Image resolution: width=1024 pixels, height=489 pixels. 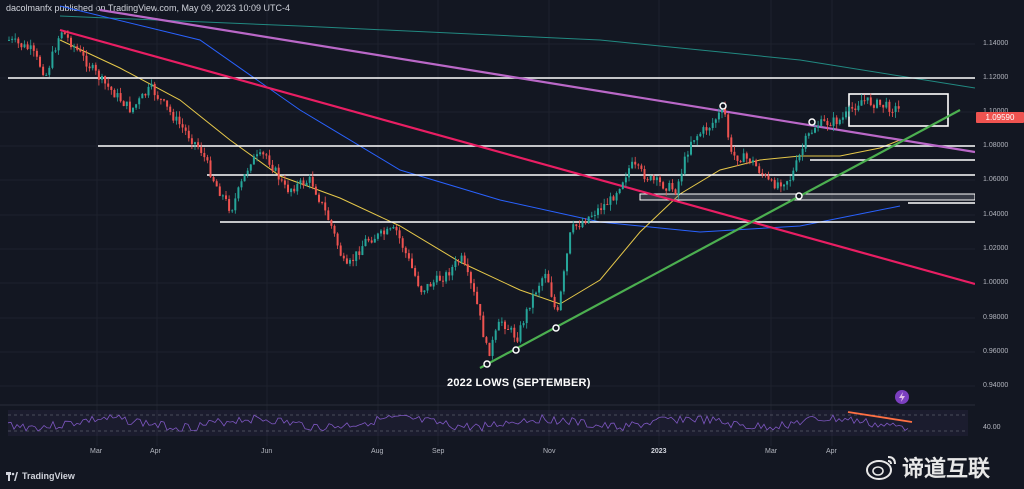 I want to click on rsi-divergence-line, so click(x=880, y=417).